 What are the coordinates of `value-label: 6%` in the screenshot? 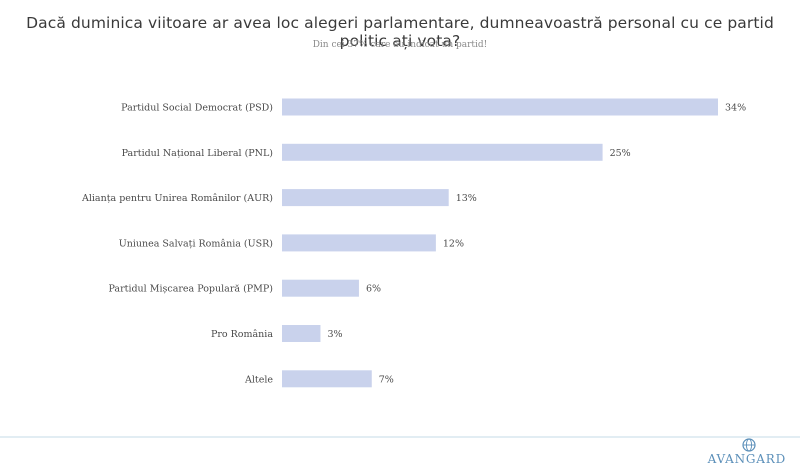 It's located at (373, 289).